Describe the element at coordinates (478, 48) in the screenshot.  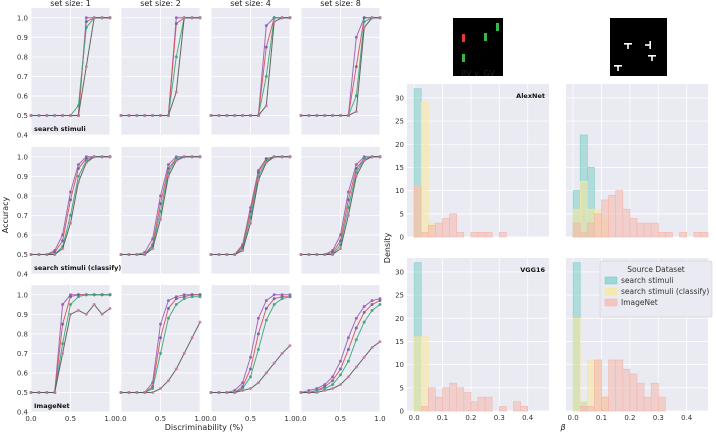
I see `stimulus-thumbnail-rv-gv: RV v. GV` at that location.